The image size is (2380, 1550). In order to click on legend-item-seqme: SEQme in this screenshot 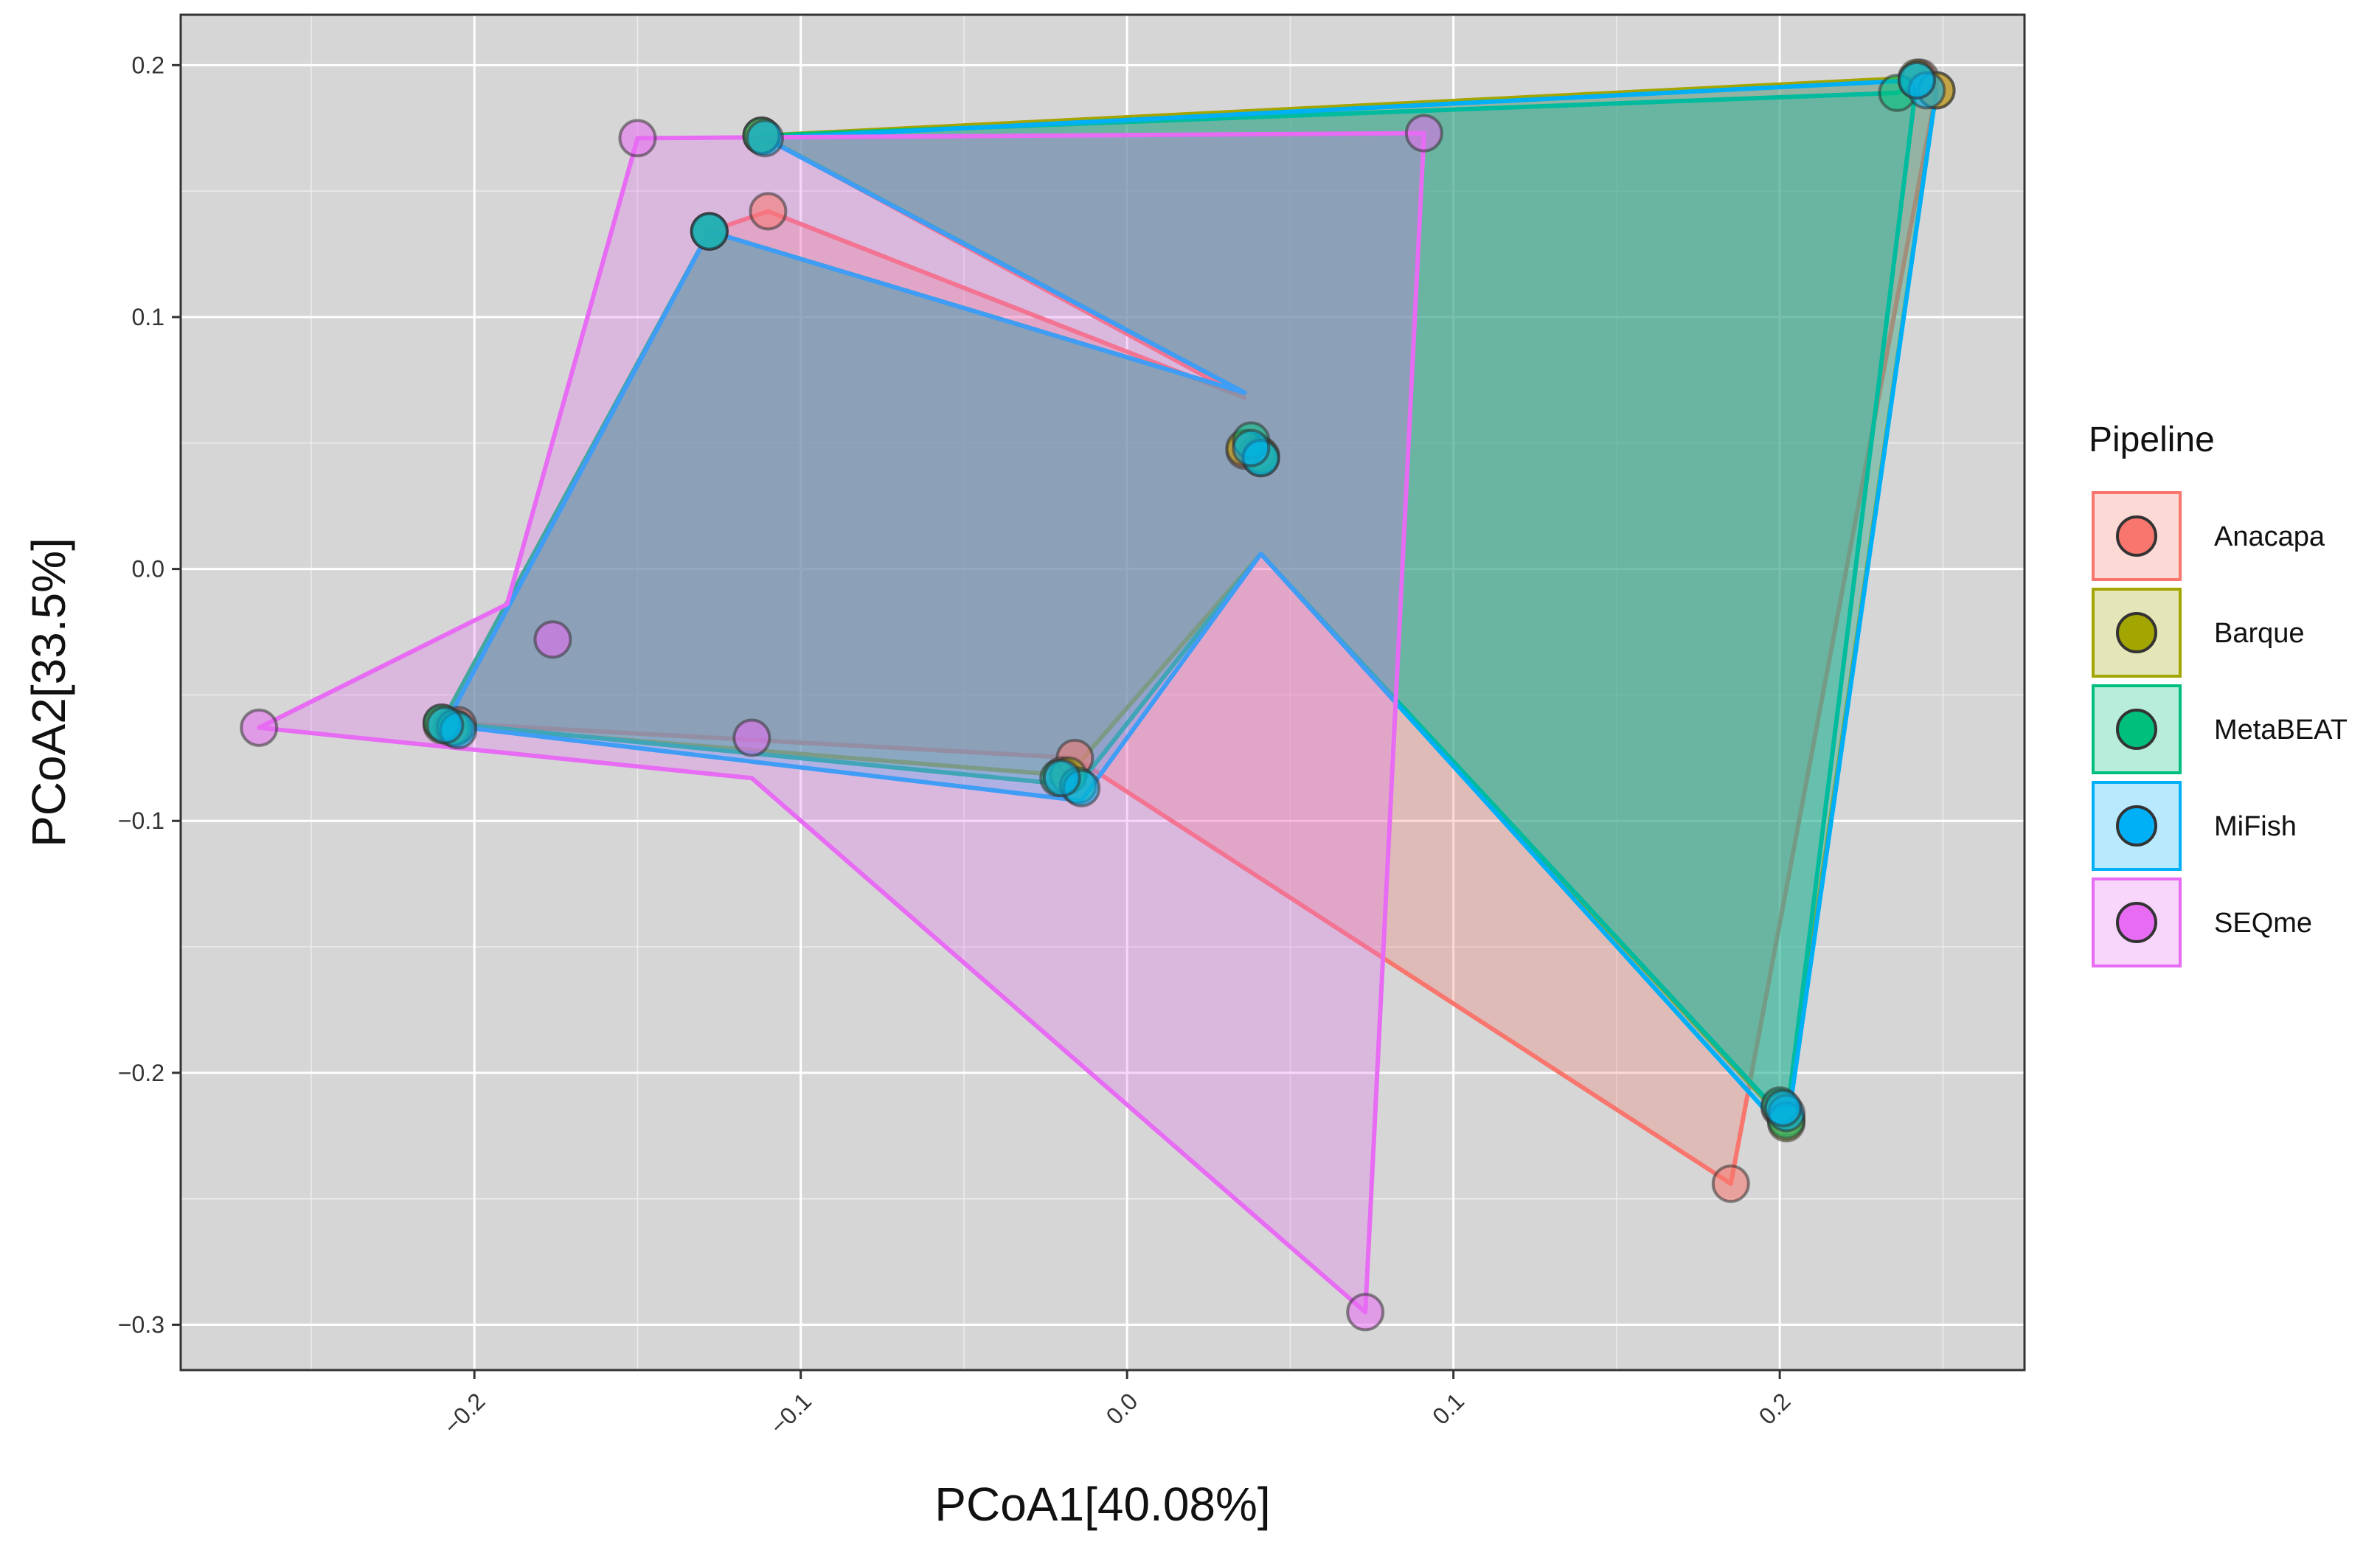, I will do `click(2202, 922)`.